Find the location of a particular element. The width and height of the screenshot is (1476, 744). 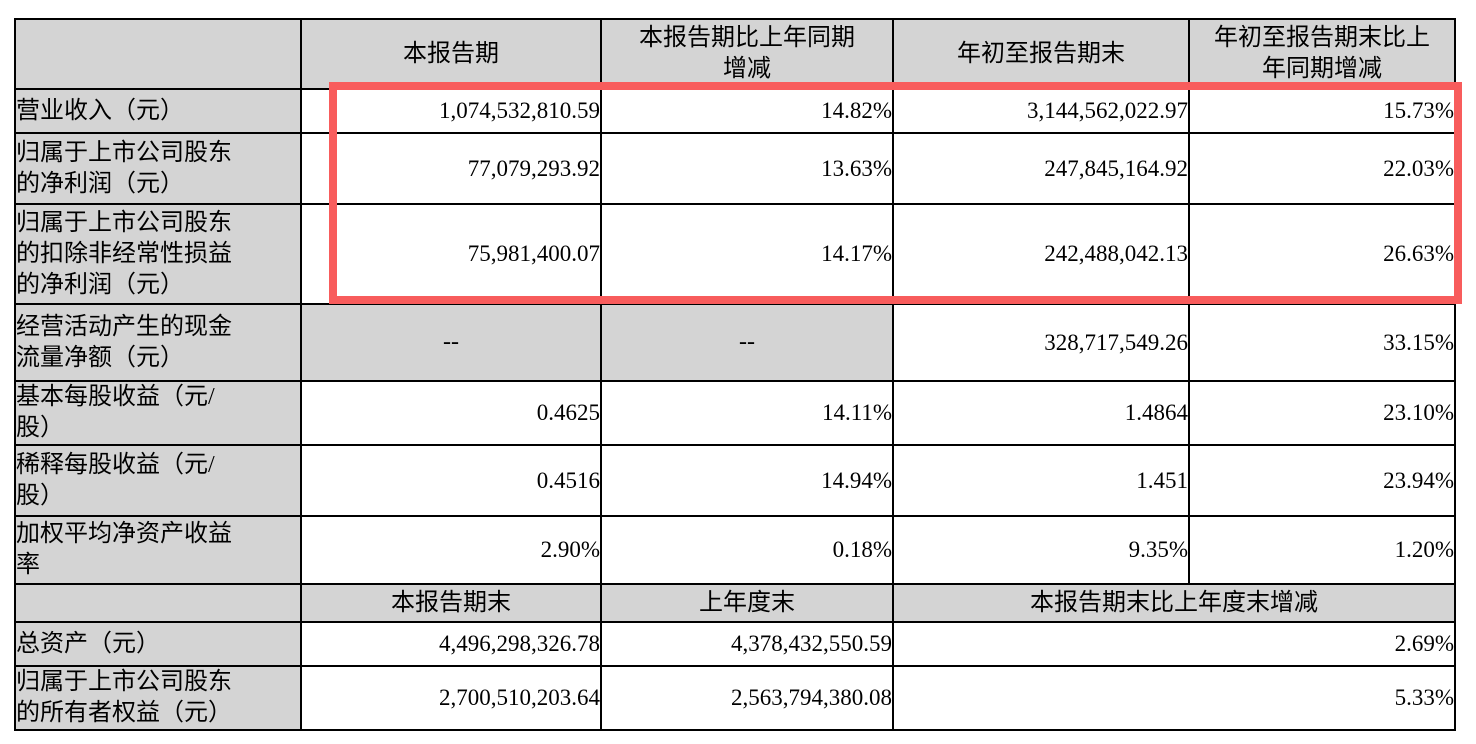

row-label-cell: 归属于上市公司股东 的扣除非经常性损益 的净利润（元） is located at coordinates (158, 254).